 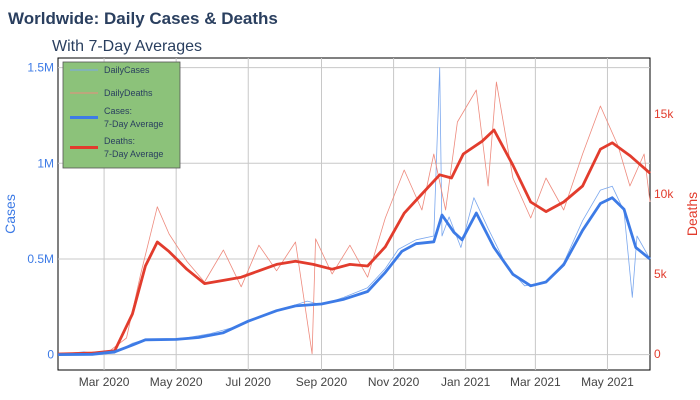 I want to click on legend-label: Cases: 7-Day Average, so click(x=133, y=117).